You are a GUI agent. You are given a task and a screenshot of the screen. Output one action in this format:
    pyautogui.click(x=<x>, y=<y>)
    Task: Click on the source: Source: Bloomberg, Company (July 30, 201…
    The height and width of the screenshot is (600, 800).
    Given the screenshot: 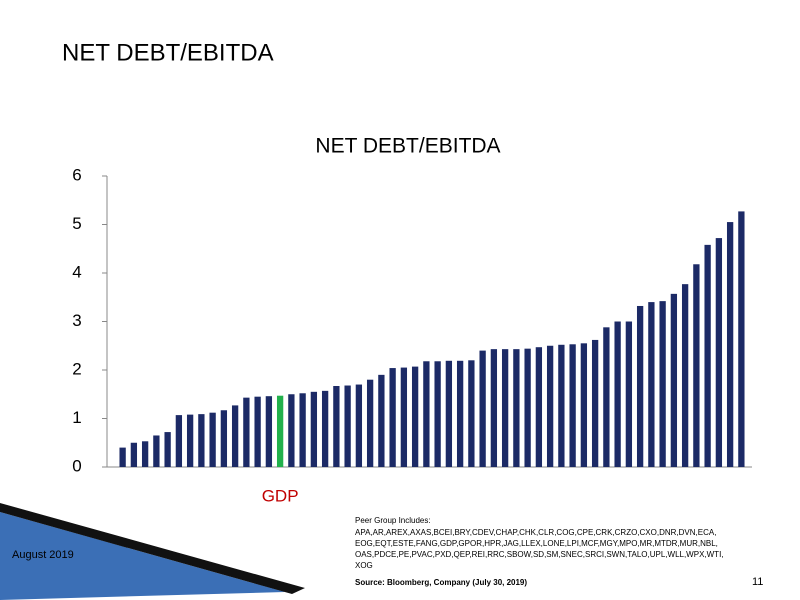 What is the action you would take?
    pyautogui.click(x=441, y=582)
    